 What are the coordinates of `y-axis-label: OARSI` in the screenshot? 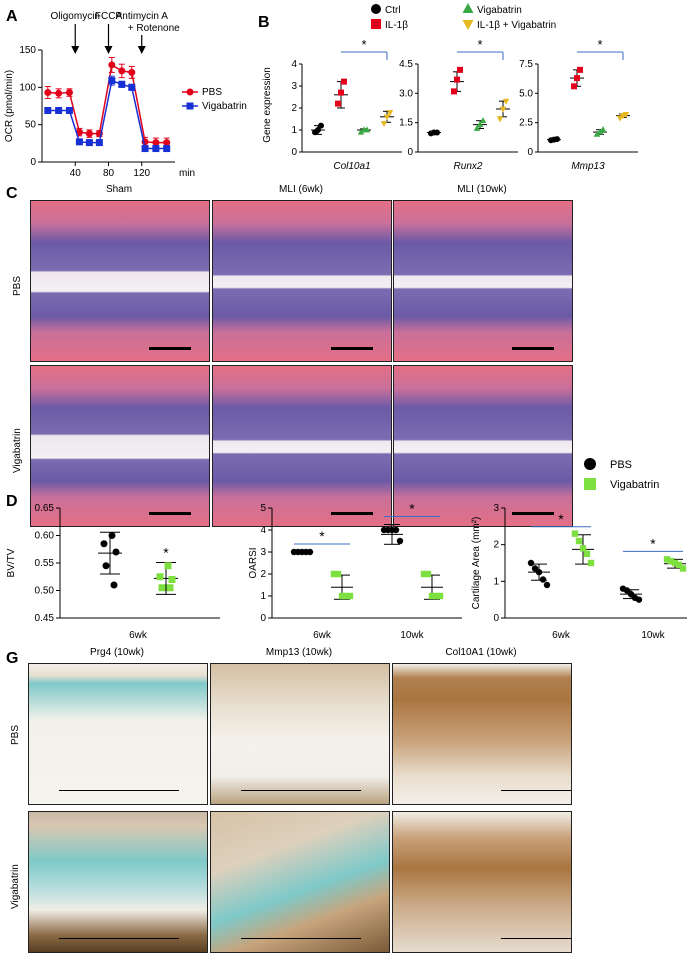 It's located at (253, 562).